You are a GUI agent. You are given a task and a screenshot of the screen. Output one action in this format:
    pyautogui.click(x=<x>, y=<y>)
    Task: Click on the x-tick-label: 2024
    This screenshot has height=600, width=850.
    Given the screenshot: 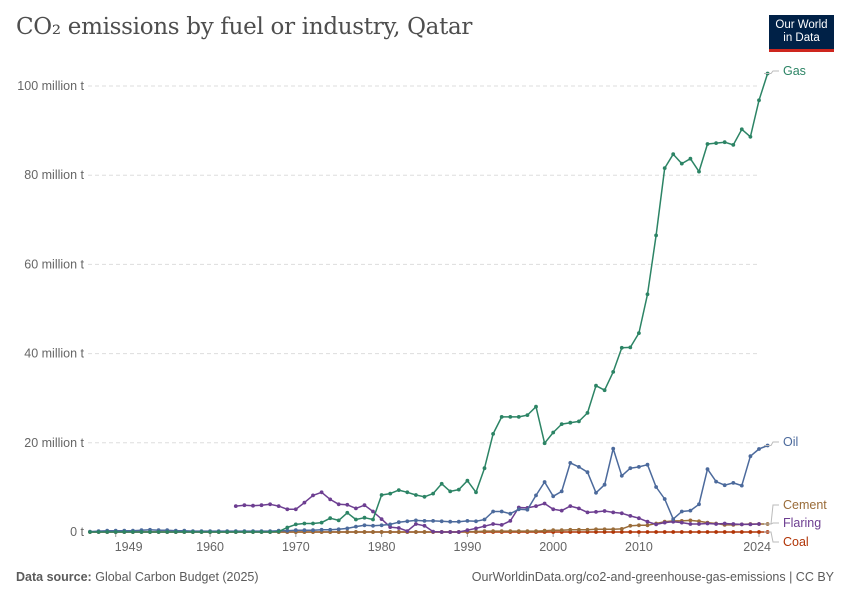 What is the action you would take?
    pyautogui.click(x=757, y=547)
    